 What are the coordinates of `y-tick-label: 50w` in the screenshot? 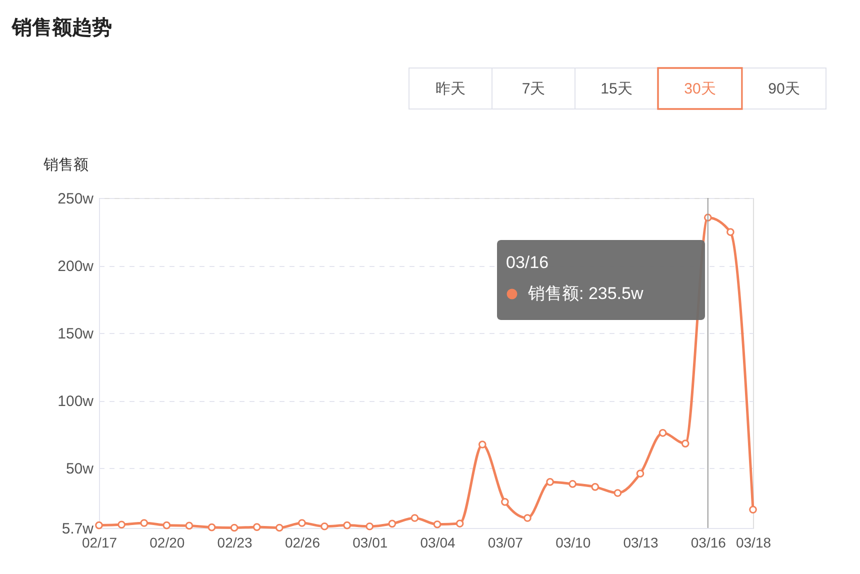 It's located at (80, 469).